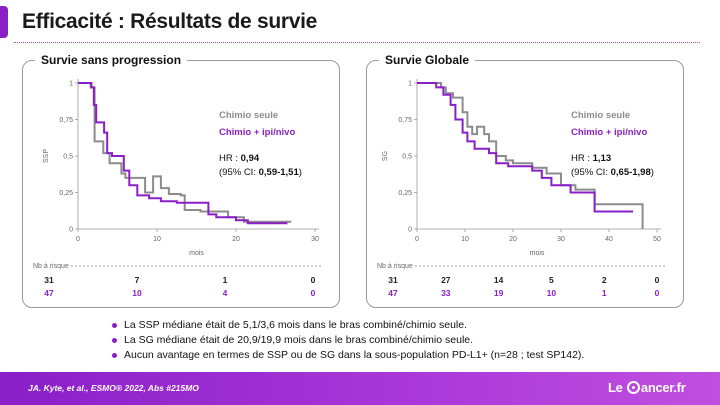  What do you see at coordinates (279, 172) in the screenshot?
I see `ci-value: 0,59-1,51` at bounding box center [279, 172].